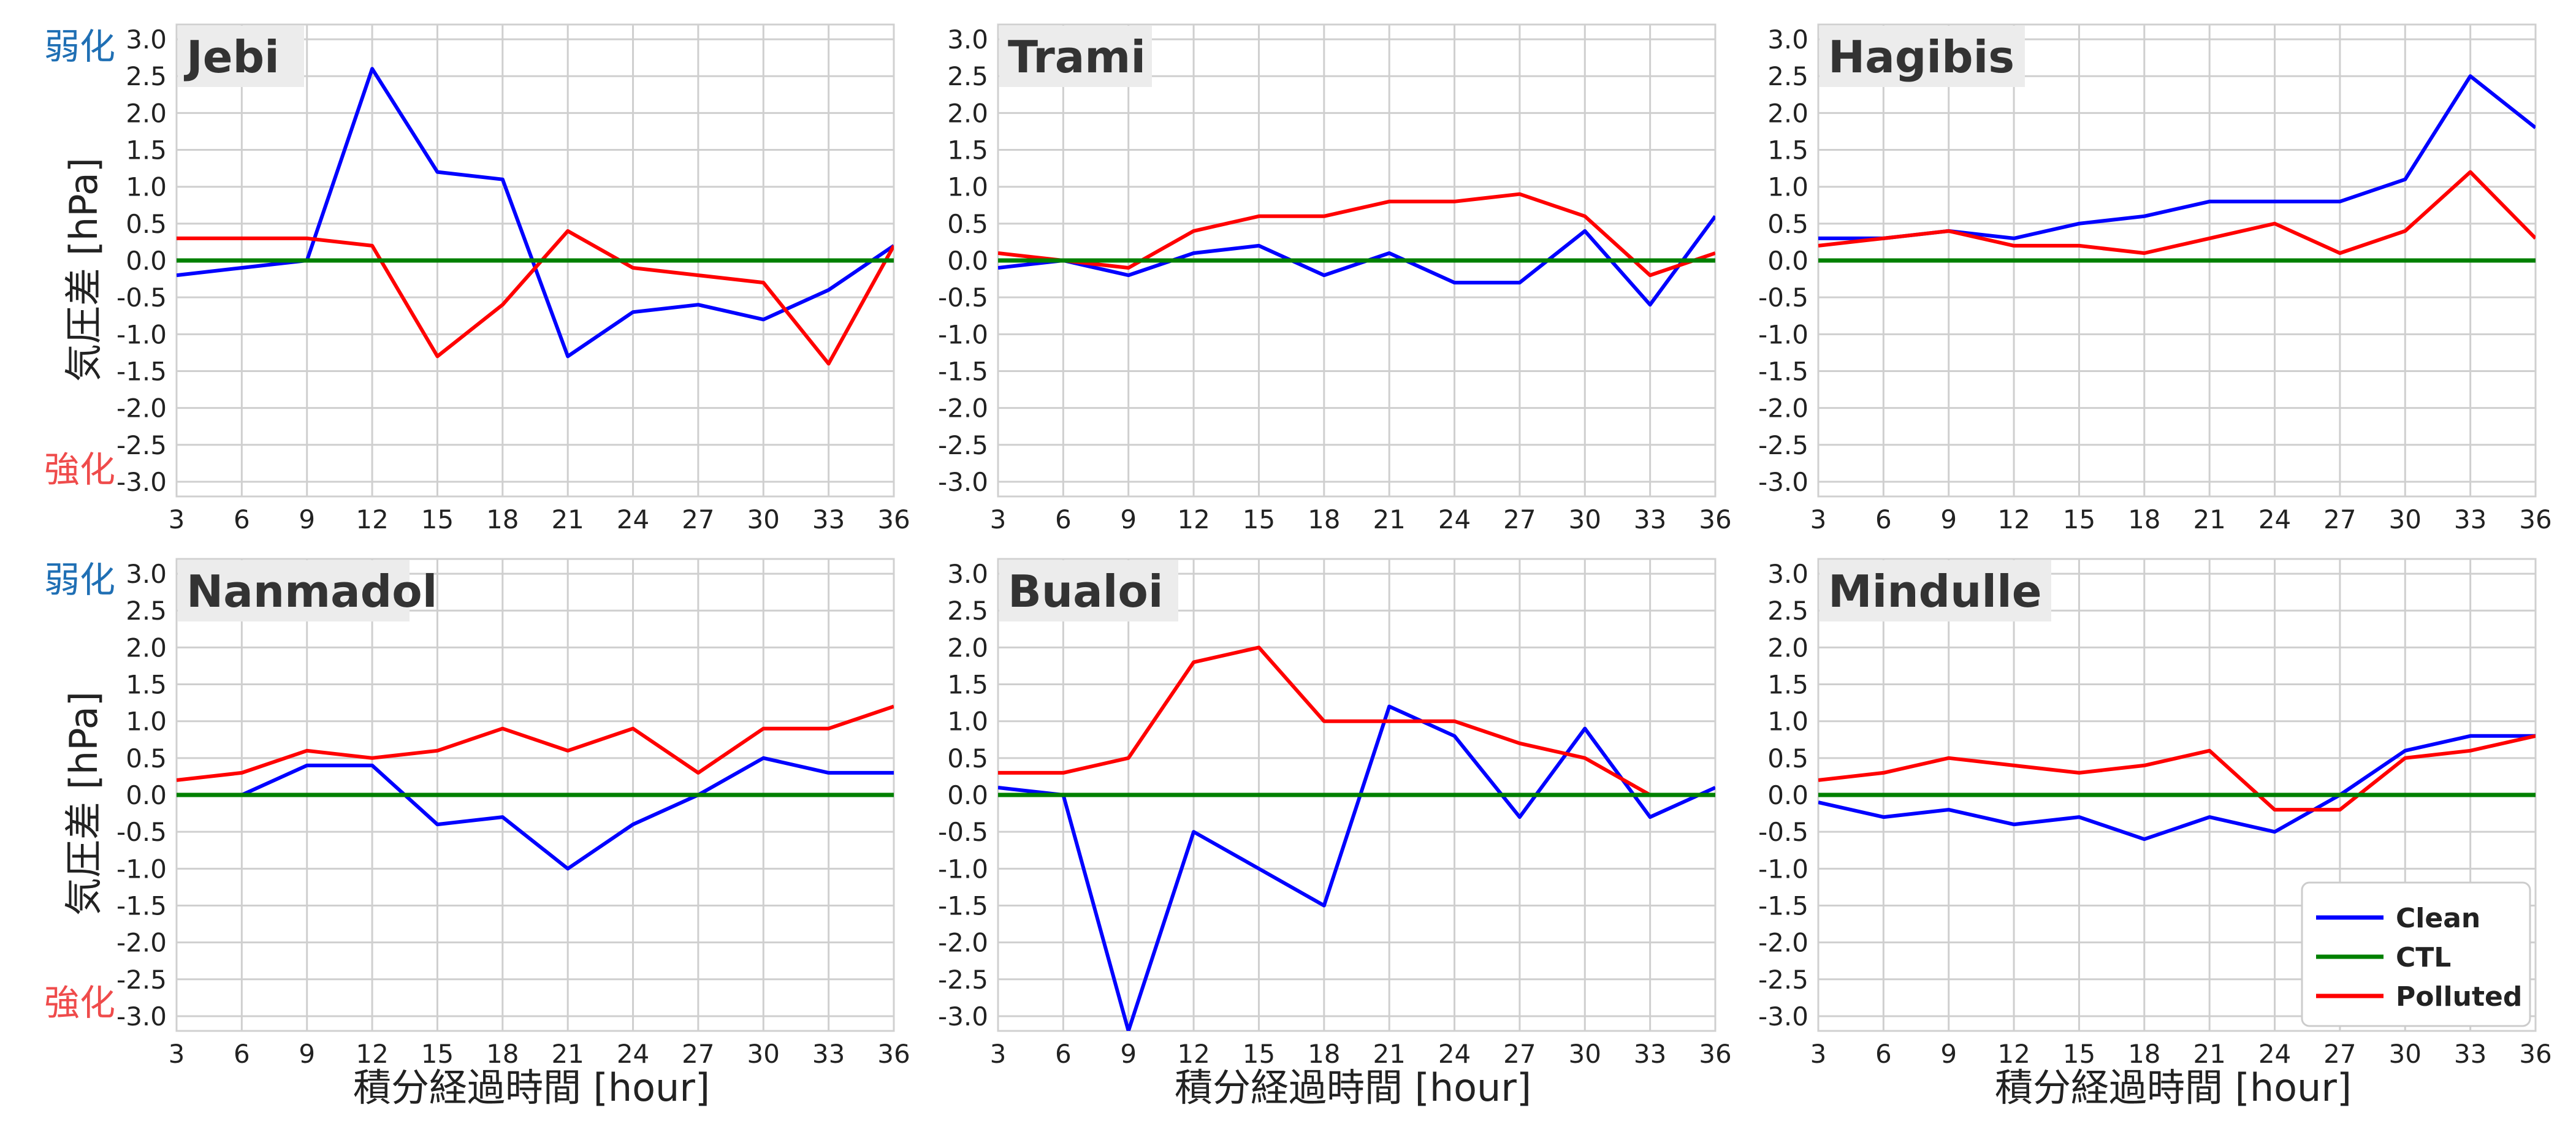 This screenshot has width=2576, height=1140. What do you see at coordinates (79, 1003) in the screenshot?
I see `strengthening-note-bottom: 強化` at bounding box center [79, 1003].